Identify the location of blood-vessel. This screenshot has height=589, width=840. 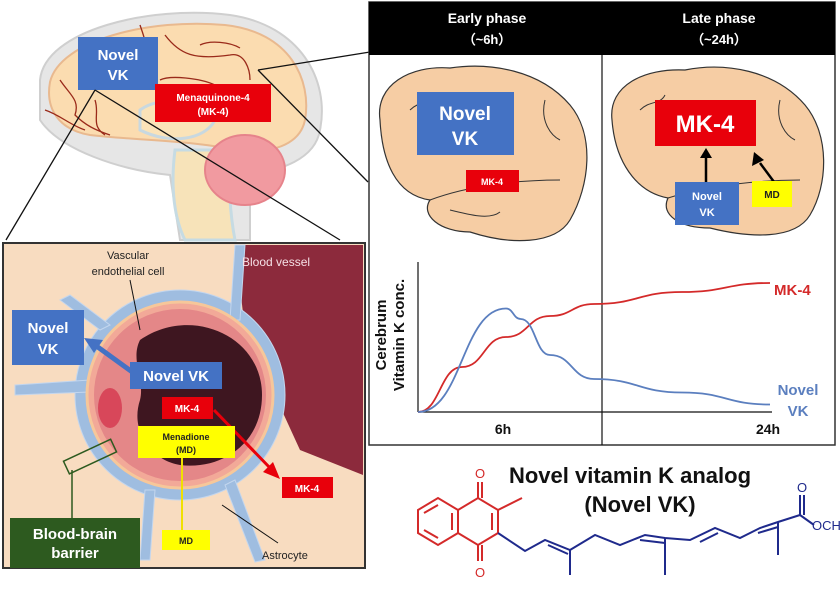
(299, 360).